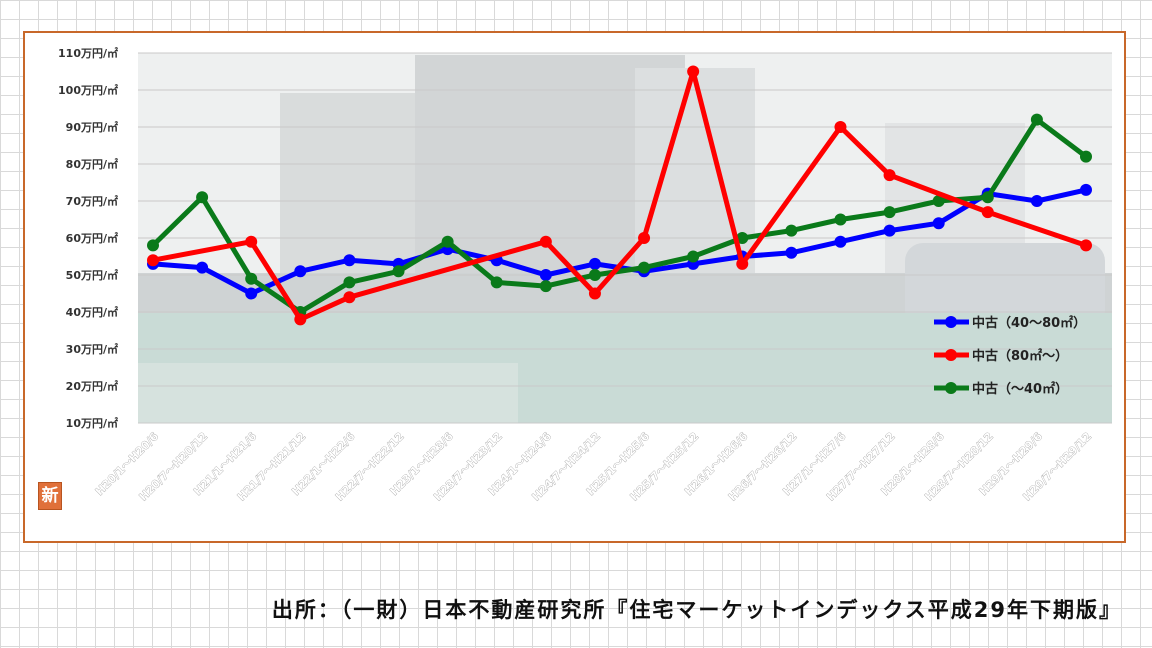 The width and height of the screenshot is (1152, 648). What do you see at coordinates (50, 496) in the screenshot?
I see `new-badge: 新` at bounding box center [50, 496].